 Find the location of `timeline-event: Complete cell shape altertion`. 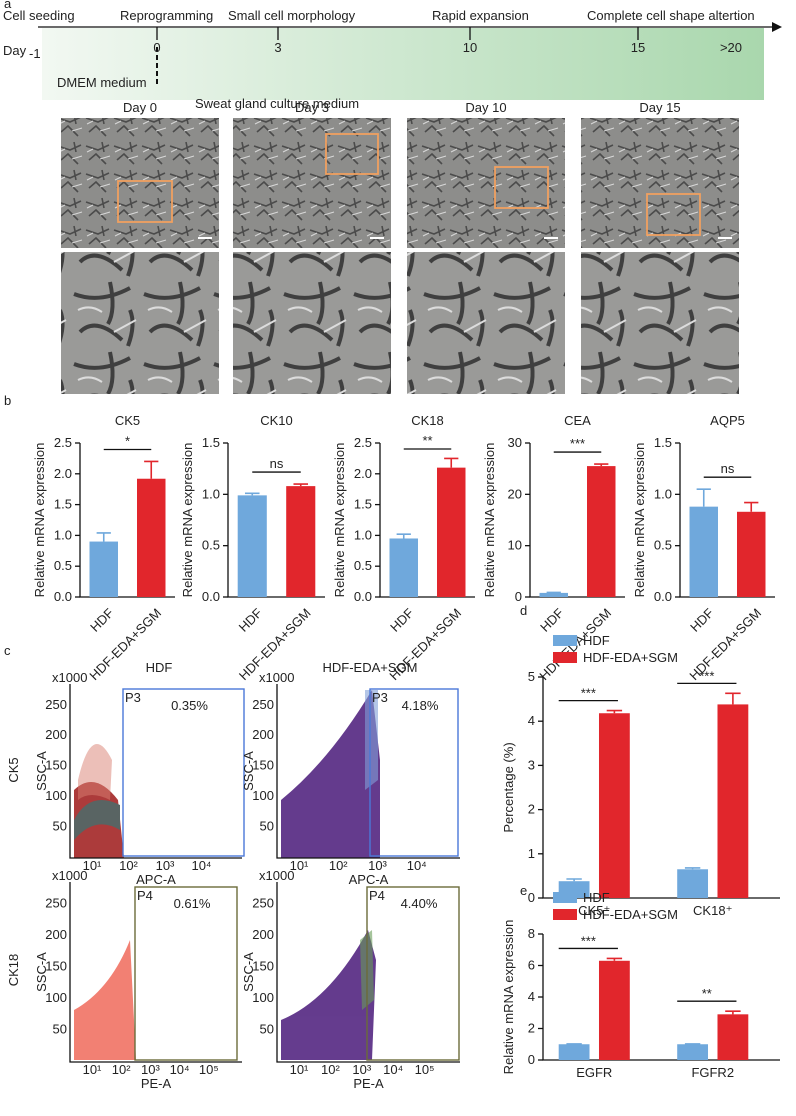

timeline-event: Complete cell shape altertion is located at coordinates (671, 15).